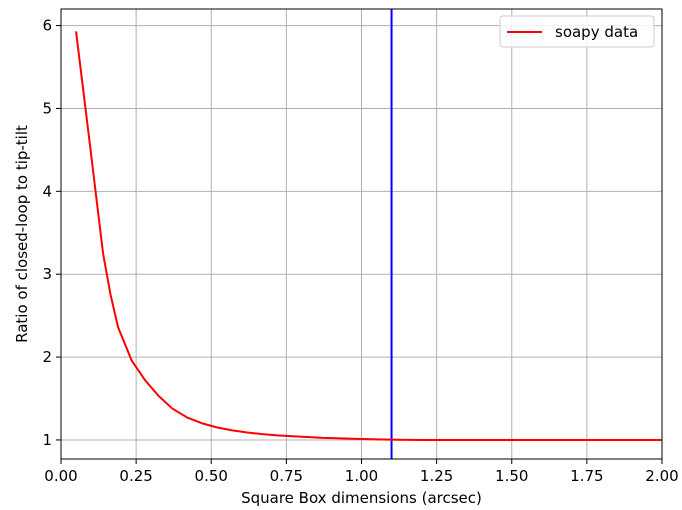 The width and height of the screenshot is (682, 510). Describe the element at coordinates (47, 26) in the screenshot. I see `y-tick-label: 6` at that location.